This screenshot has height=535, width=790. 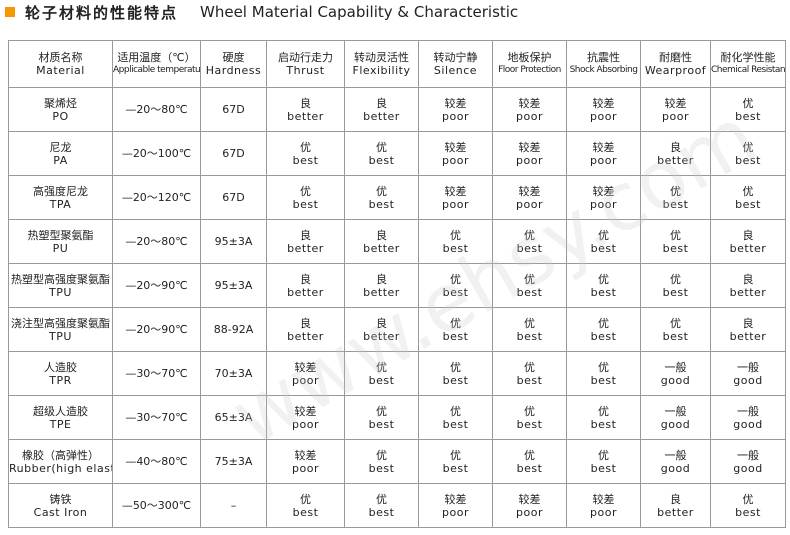 I want to click on cell-zh: 超级人造胶, so click(x=60, y=411).